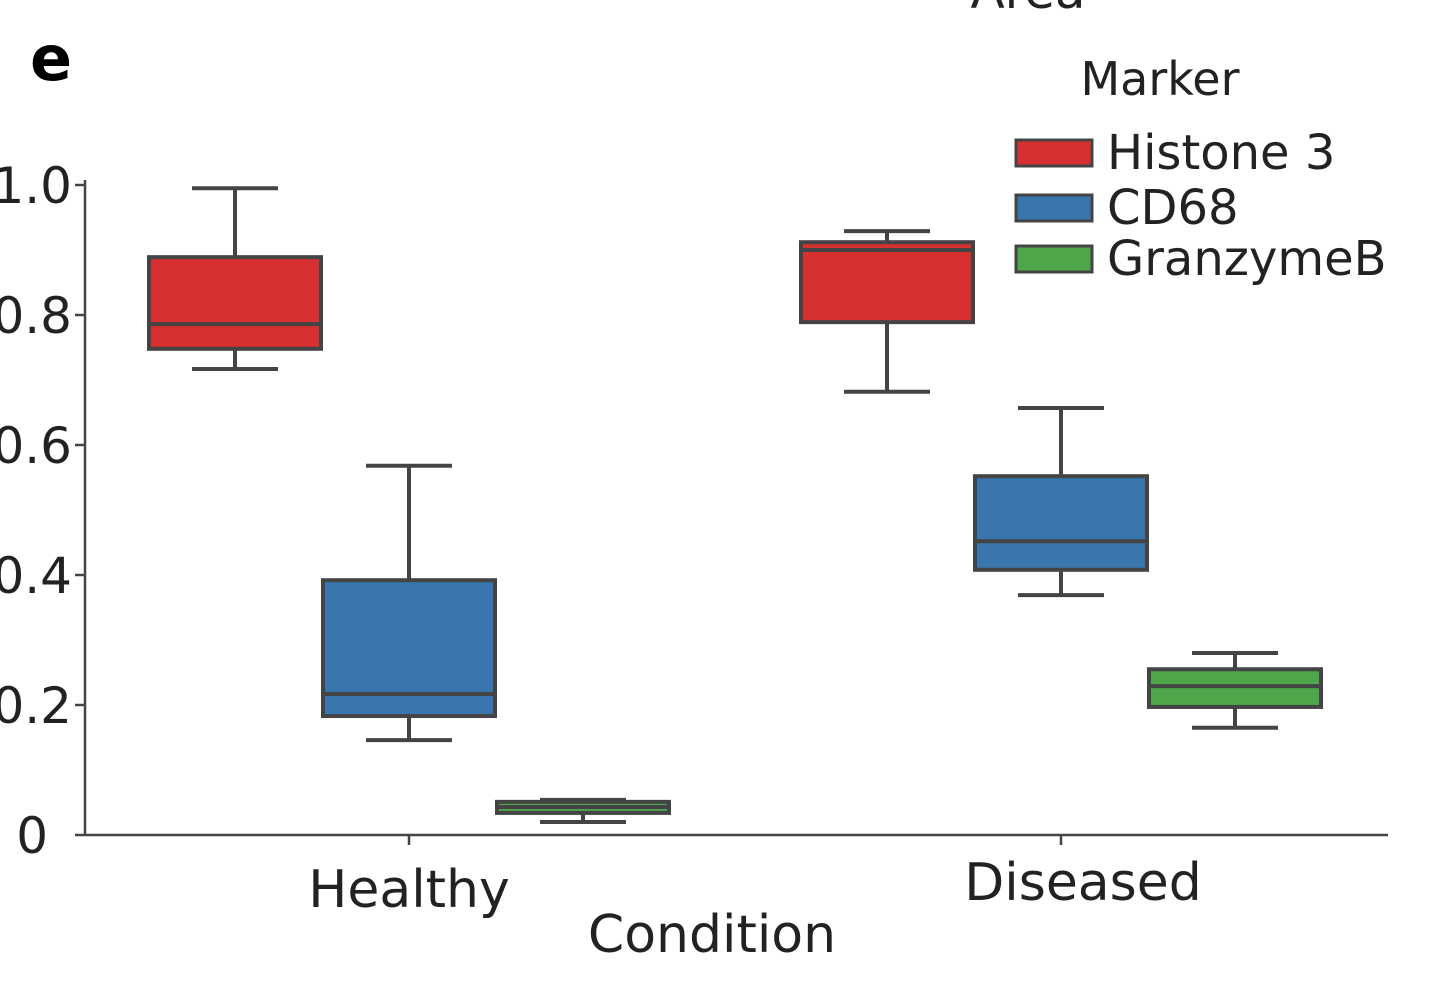  What do you see at coordinates (409, 890) in the screenshot?
I see `x-tick-label: Healthy` at bounding box center [409, 890].